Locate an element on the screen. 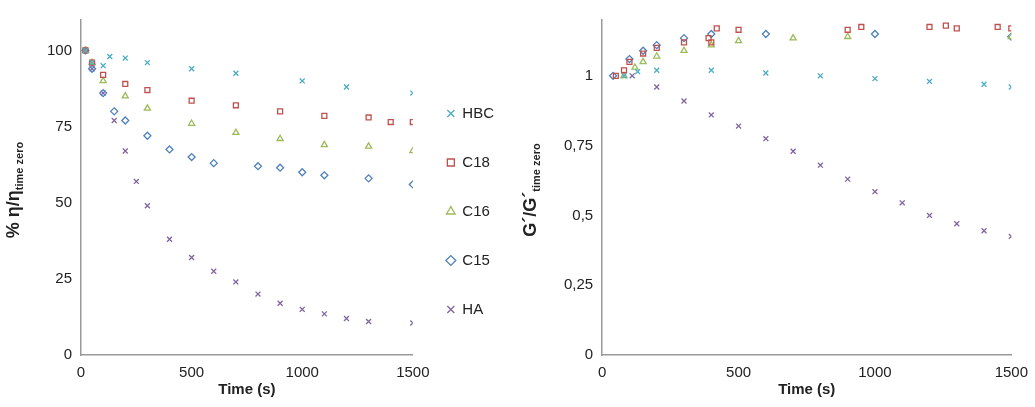  legend-label: HBC is located at coordinates (478, 112).